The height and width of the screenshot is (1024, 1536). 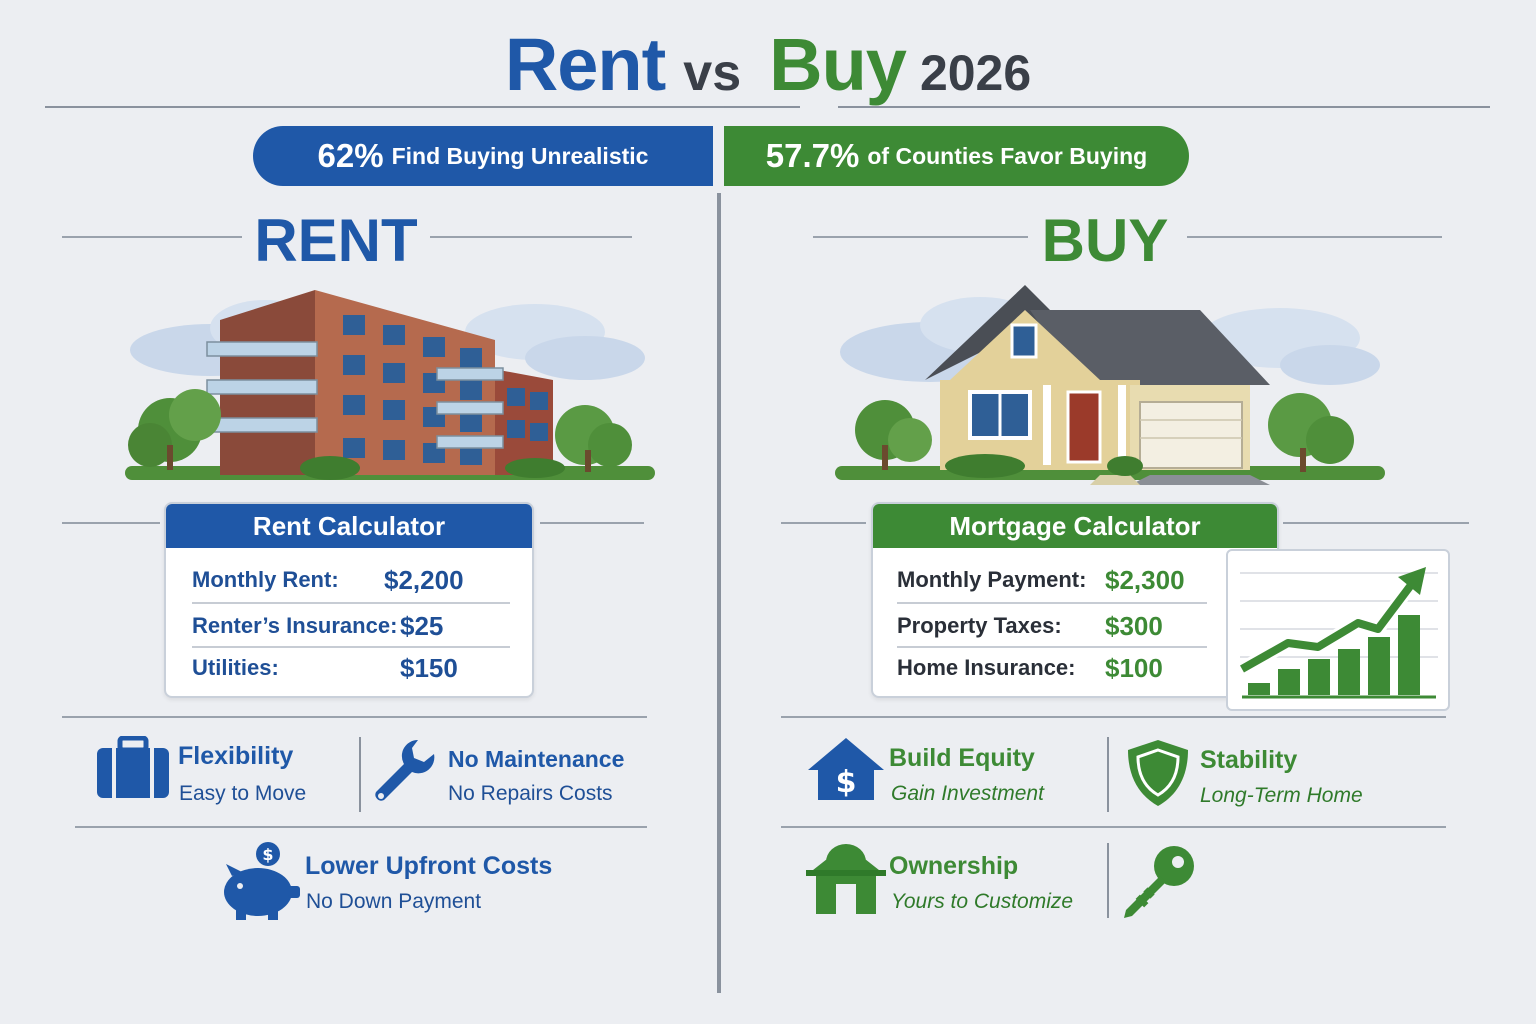 I want to click on feature-title-lower-upfront-costs: Lower Upfront Costs, so click(x=429, y=866).